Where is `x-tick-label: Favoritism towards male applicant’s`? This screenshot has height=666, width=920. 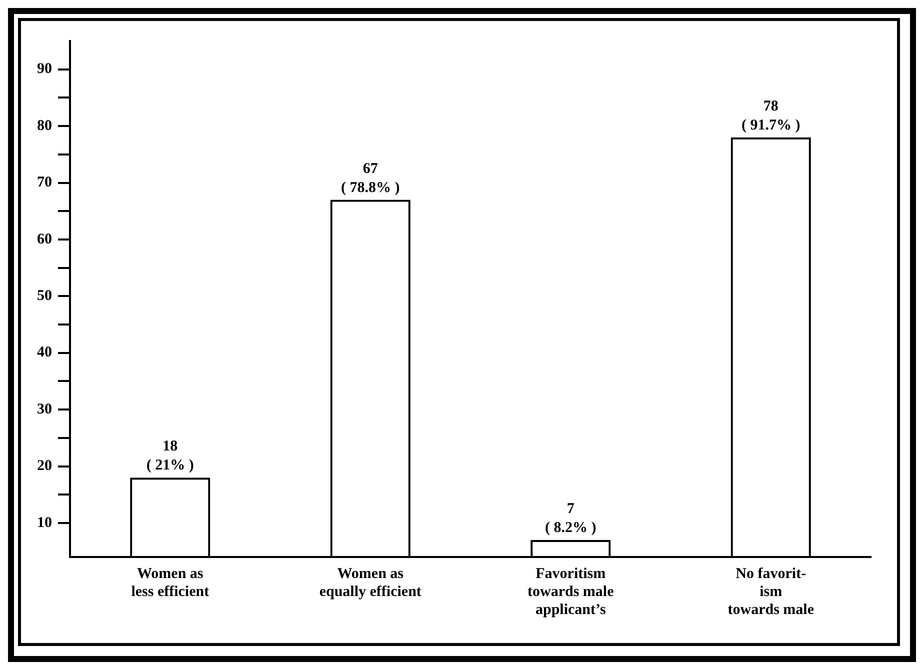
x-tick-label: Favoritism towards male applicant’s is located at coordinates (571, 592).